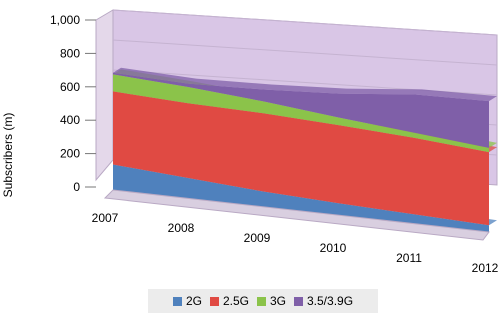 The image size is (504, 323). I want to click on x-tick-label: 2009, so click(257, 238).